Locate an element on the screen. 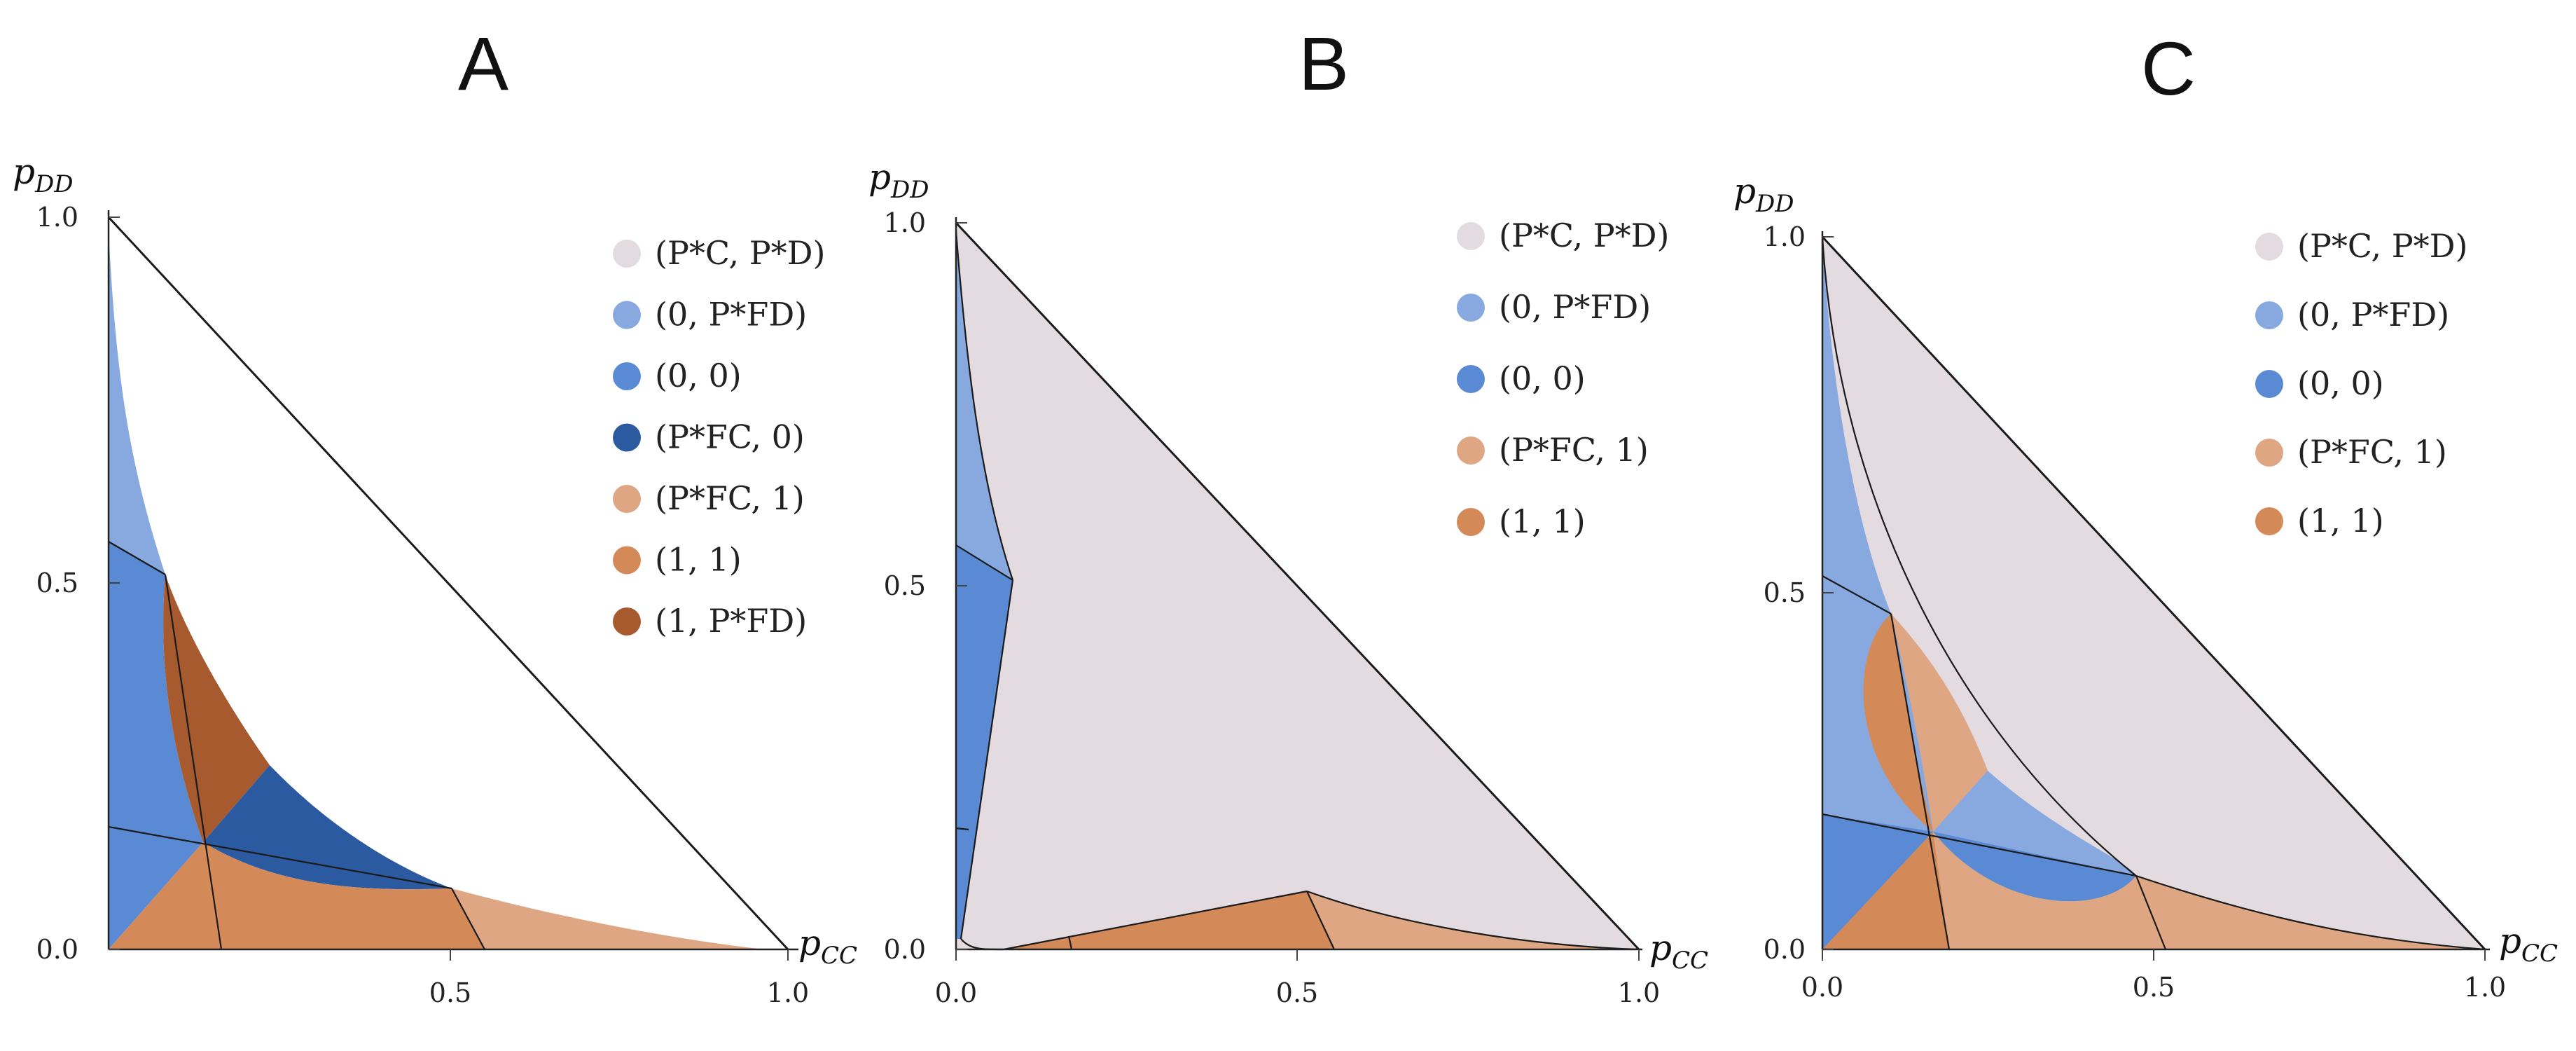 The image size is (2576, 1051). panel-c-region-1-1-lower is located at coordinates (1886, 890).